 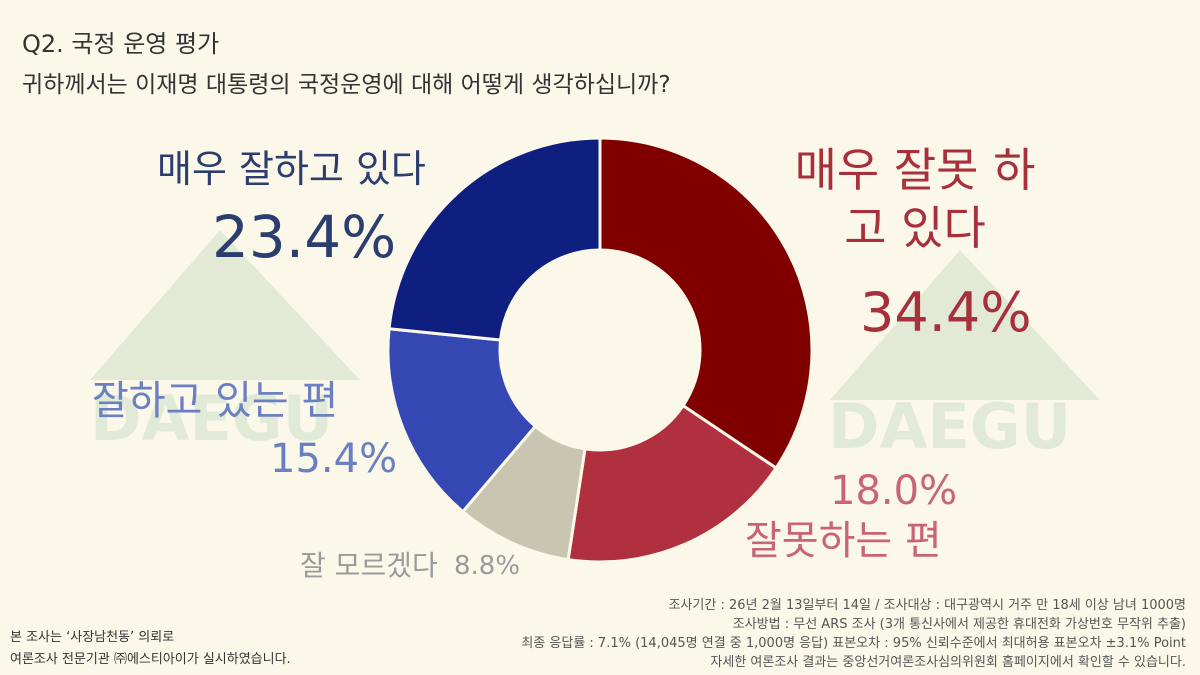 What do you see at coordinates (915, 199) in the screenshot?
I see `category-label: 매우 잘못 하고 있다` at bounding box center [915, 199].